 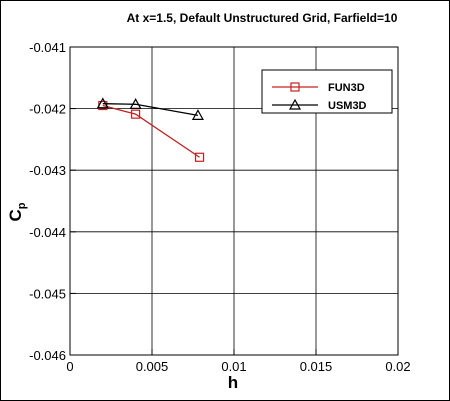 I want to click on usm3d-line, so click(x=150, y=110).